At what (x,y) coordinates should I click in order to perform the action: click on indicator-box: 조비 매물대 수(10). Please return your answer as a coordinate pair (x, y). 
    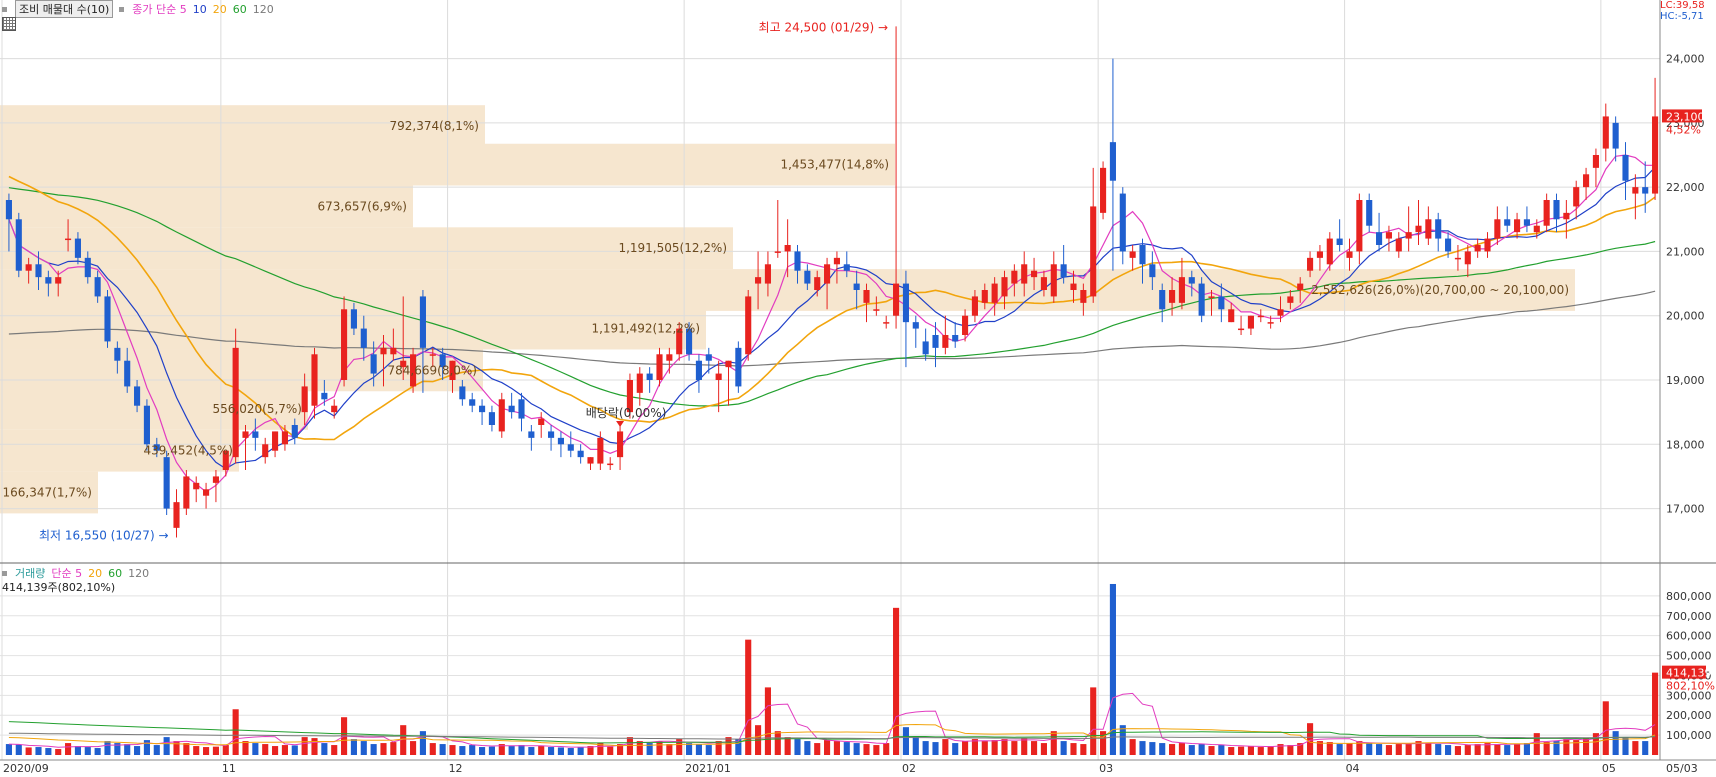
    Looking at the image, I should click on (64, 9).